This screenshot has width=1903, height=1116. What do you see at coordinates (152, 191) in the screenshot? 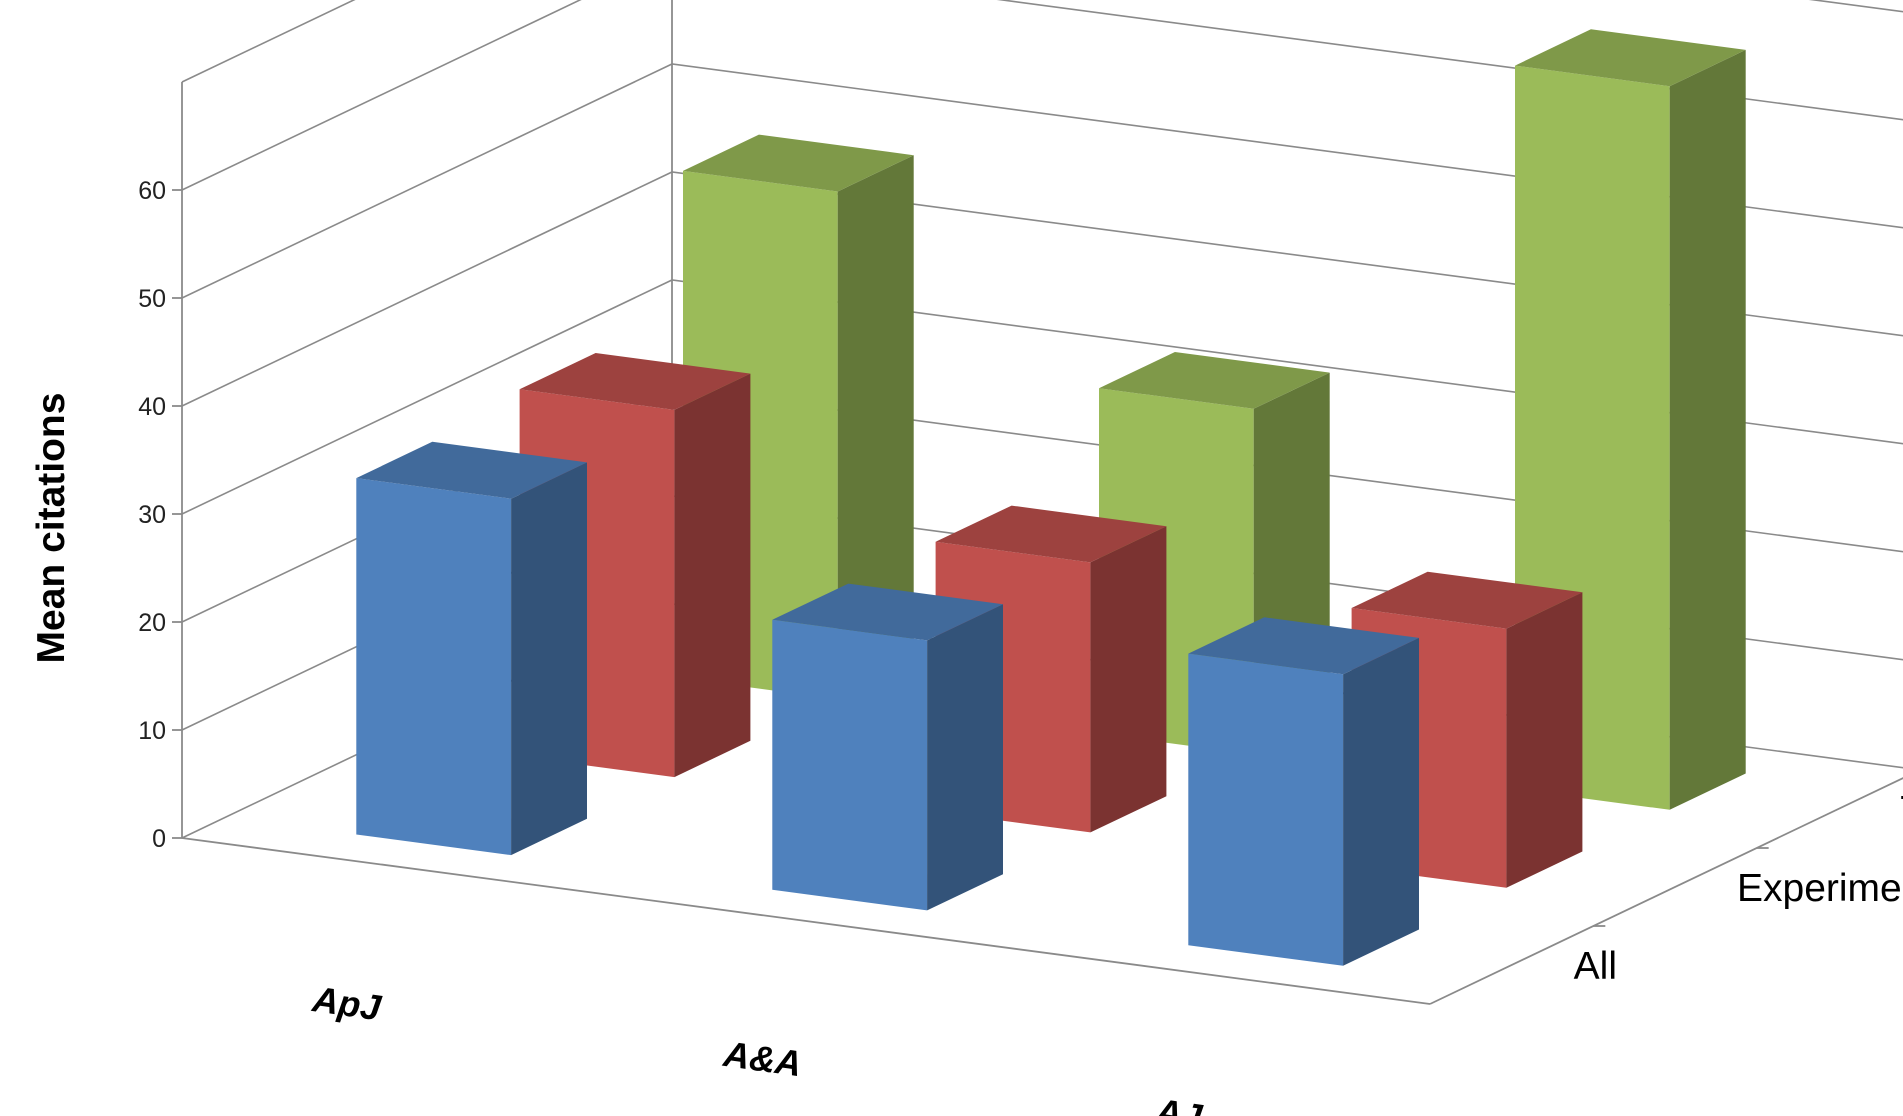
I see `y-tick-label: 60` at bounding box center [152, 191].